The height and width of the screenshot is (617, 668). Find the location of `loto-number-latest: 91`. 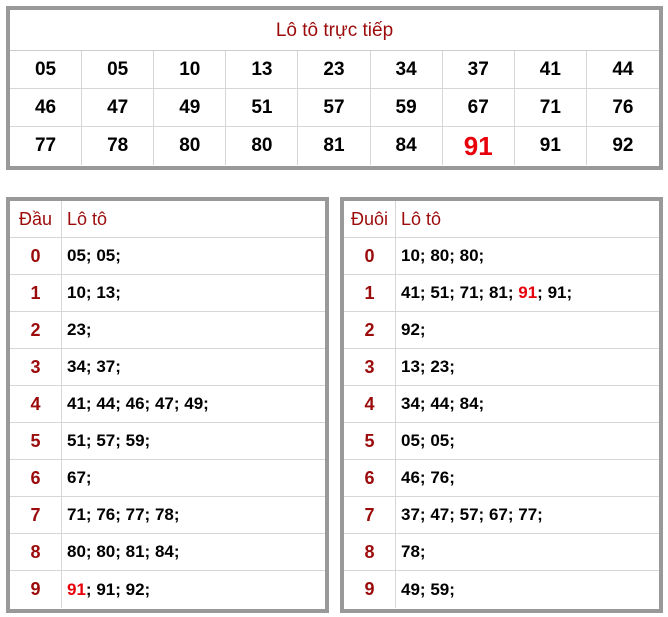

loto-number-latest: 91 is located at coordinates (528, 292).